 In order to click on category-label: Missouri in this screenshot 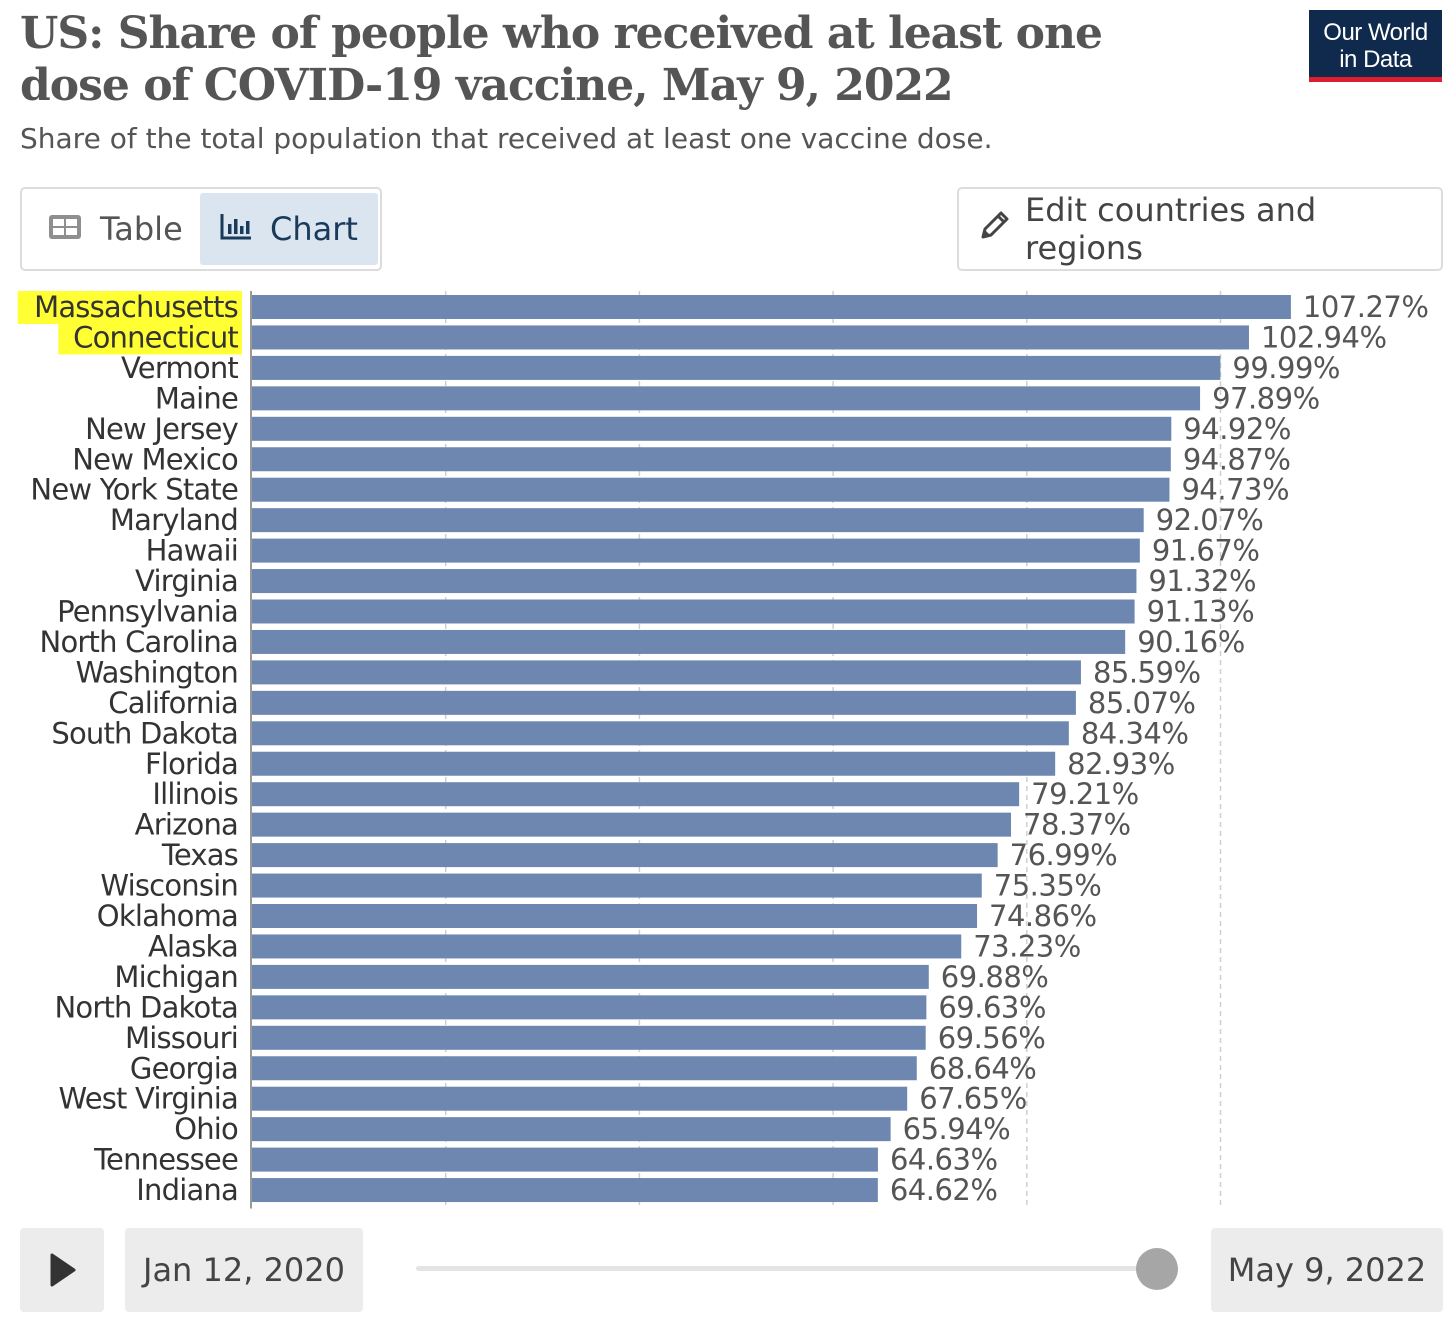, I will do `click(182, 1038)`.